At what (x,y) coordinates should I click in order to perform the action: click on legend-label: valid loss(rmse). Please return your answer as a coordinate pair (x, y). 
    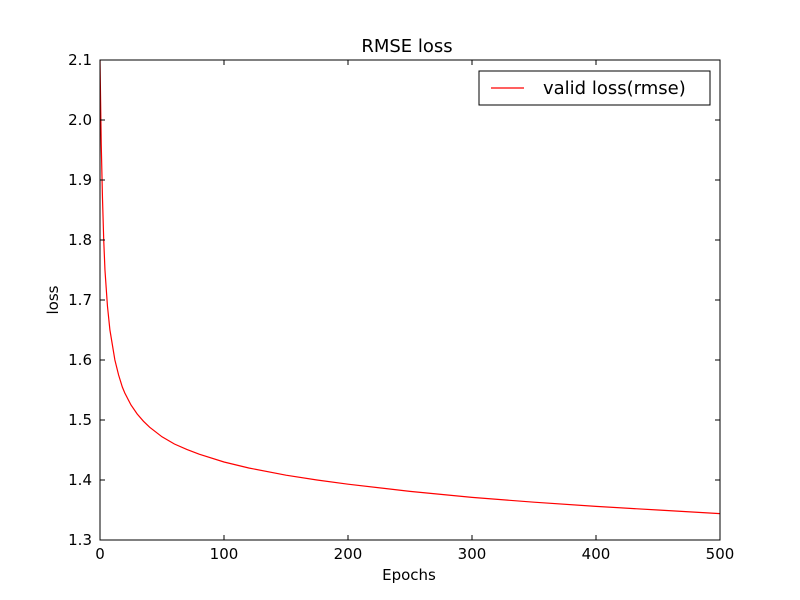
    Looking at the image, I should click on (614, 88).